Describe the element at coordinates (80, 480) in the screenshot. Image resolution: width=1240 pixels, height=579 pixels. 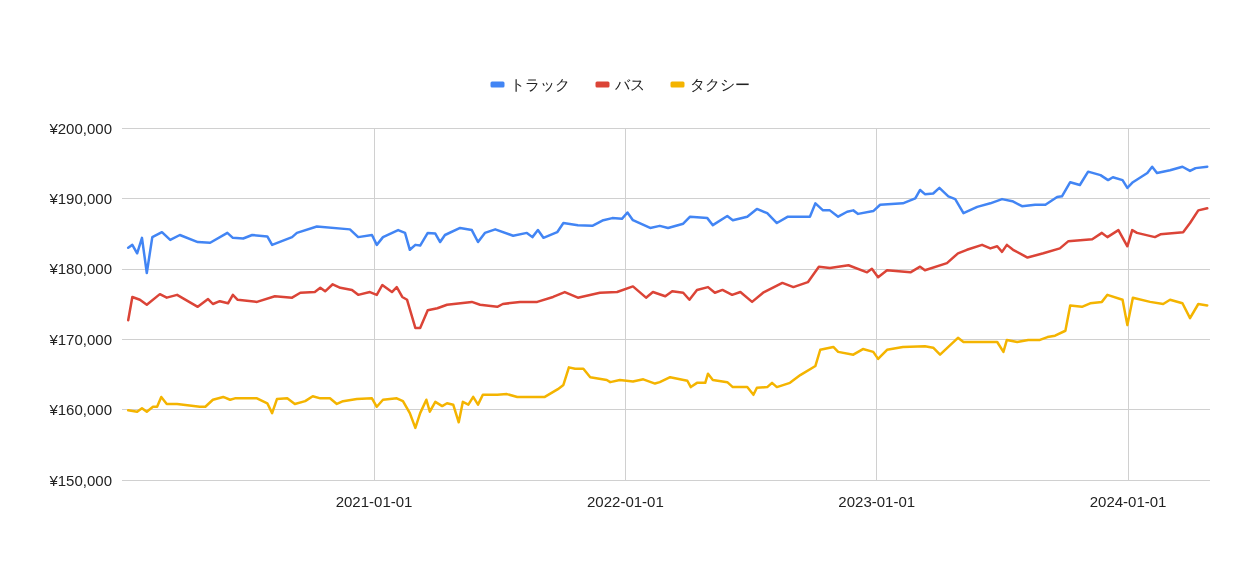
I see `y-tick-label: ¥150,000` at that location.